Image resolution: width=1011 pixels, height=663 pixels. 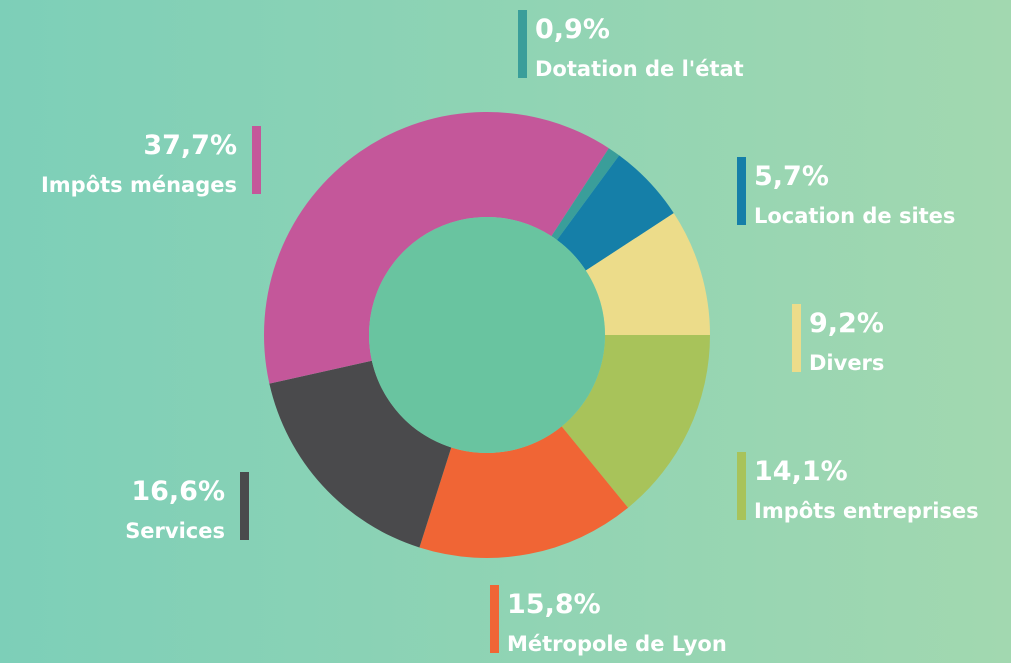 I want to click on value-label: 14,1%, so click(x=801, y=471).